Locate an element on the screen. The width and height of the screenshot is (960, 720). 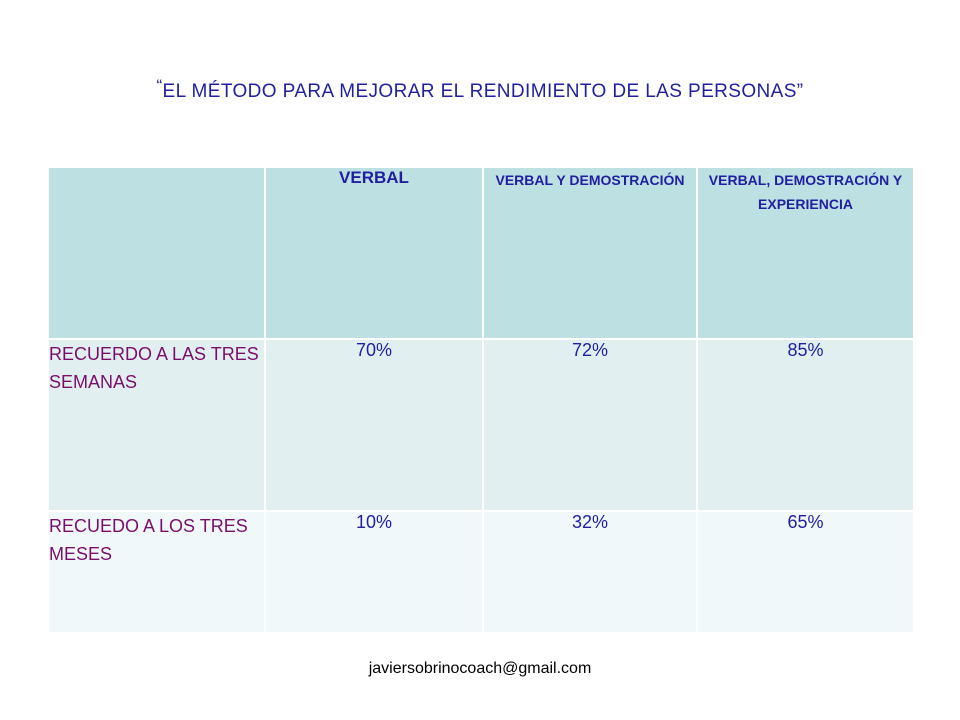
header-verbal: VERBAL is located at coordinates (374, 253).